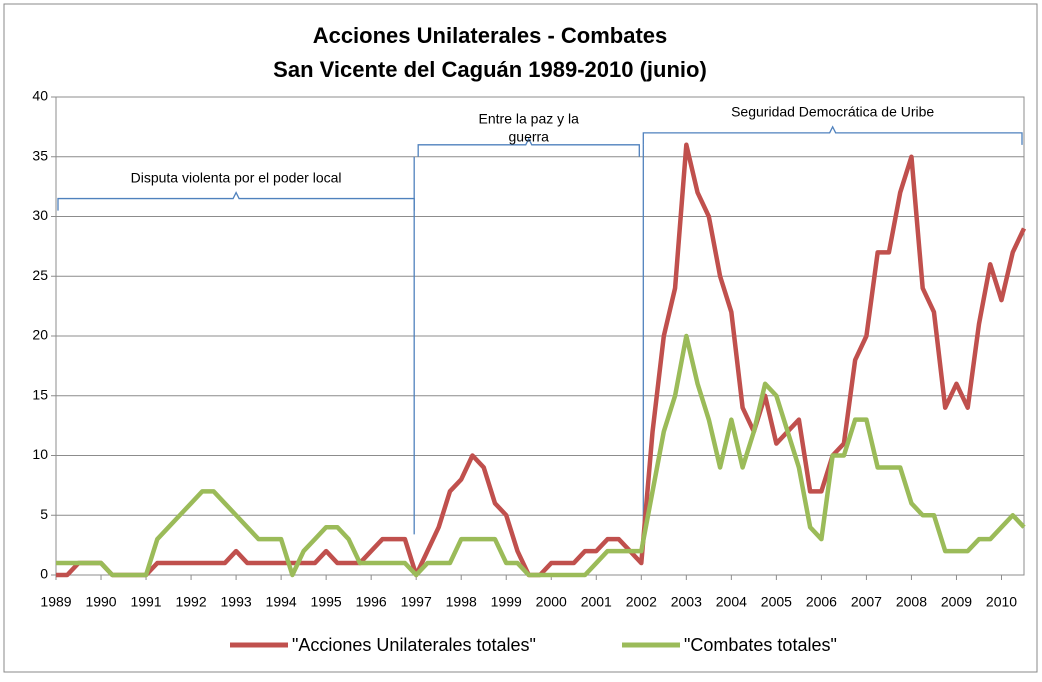 The image size is (1042, 682). Describe the element at coordinates (236, 602) in the screenshot. I see `x-tick-label: 1993` at that location.